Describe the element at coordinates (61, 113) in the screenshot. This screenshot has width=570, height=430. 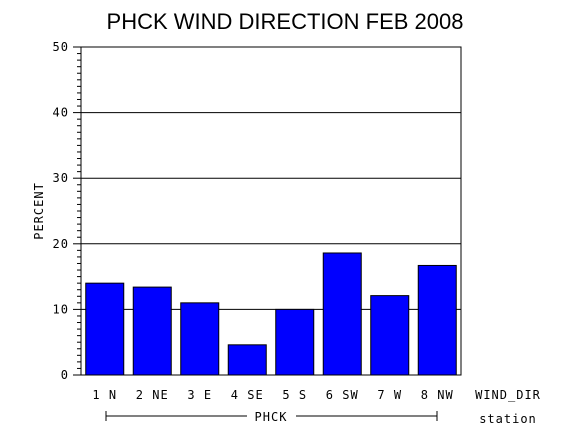
I see `y-tick-label: 40` at that location.